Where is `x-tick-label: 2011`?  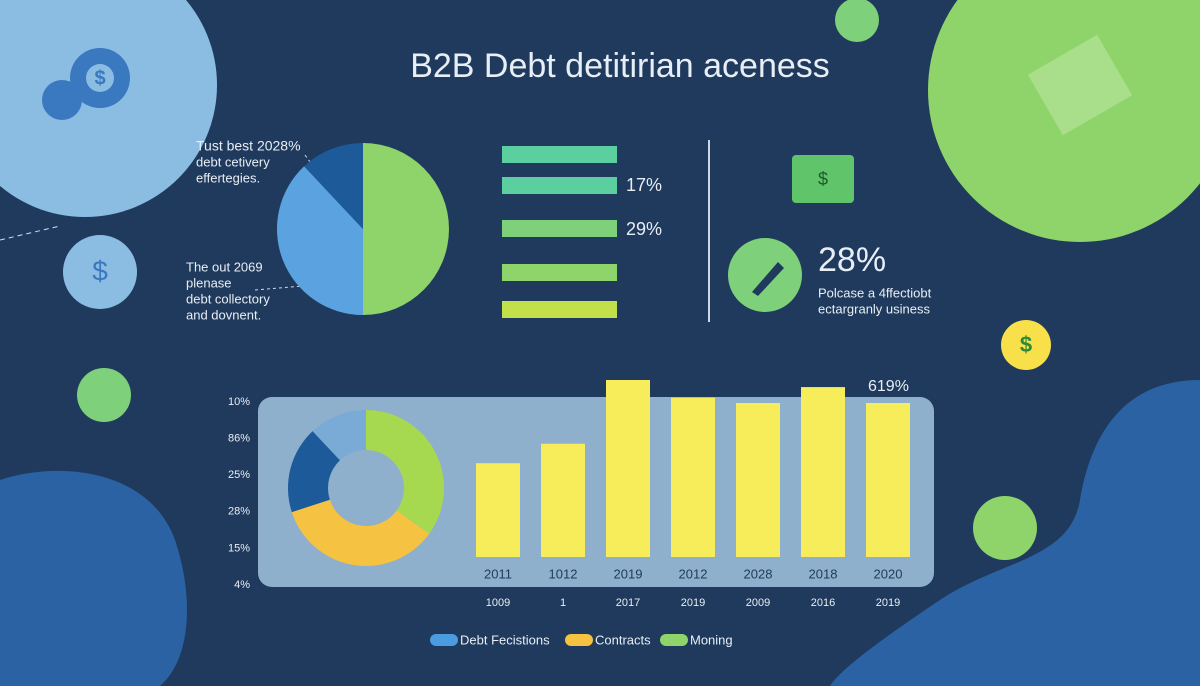
x-tick-label: 2011 is located at coordinates (498, 573).